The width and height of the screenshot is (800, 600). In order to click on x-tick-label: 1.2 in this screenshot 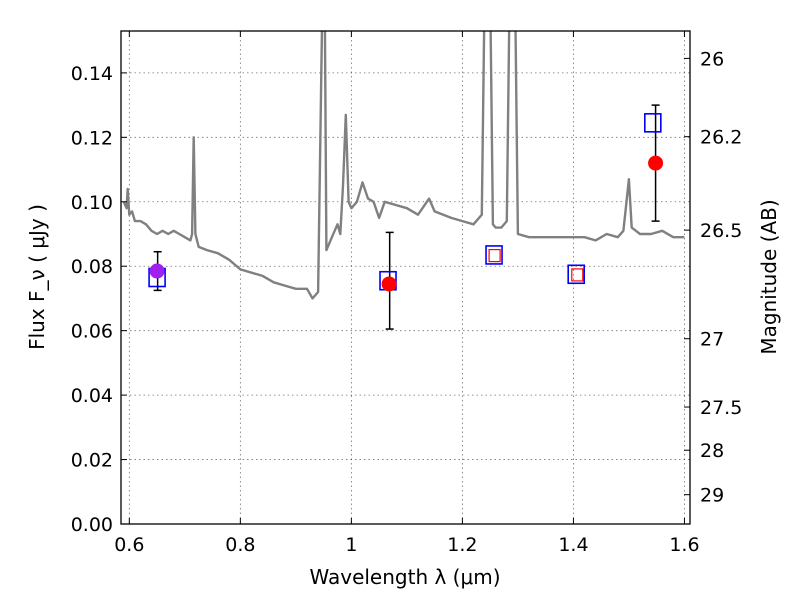, I will do `click(462, 545)`.